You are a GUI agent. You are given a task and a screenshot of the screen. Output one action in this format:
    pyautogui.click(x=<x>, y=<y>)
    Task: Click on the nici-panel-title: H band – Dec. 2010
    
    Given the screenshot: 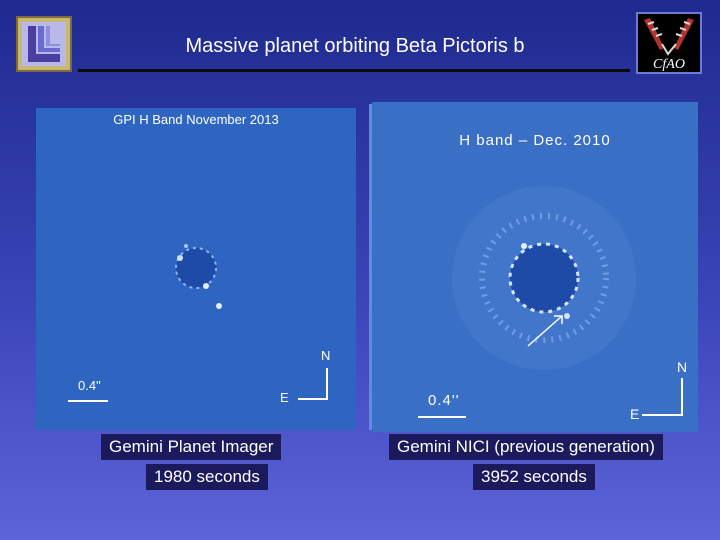 What is the action you would take?
    pyautogui.click(x=535, y=140)
    